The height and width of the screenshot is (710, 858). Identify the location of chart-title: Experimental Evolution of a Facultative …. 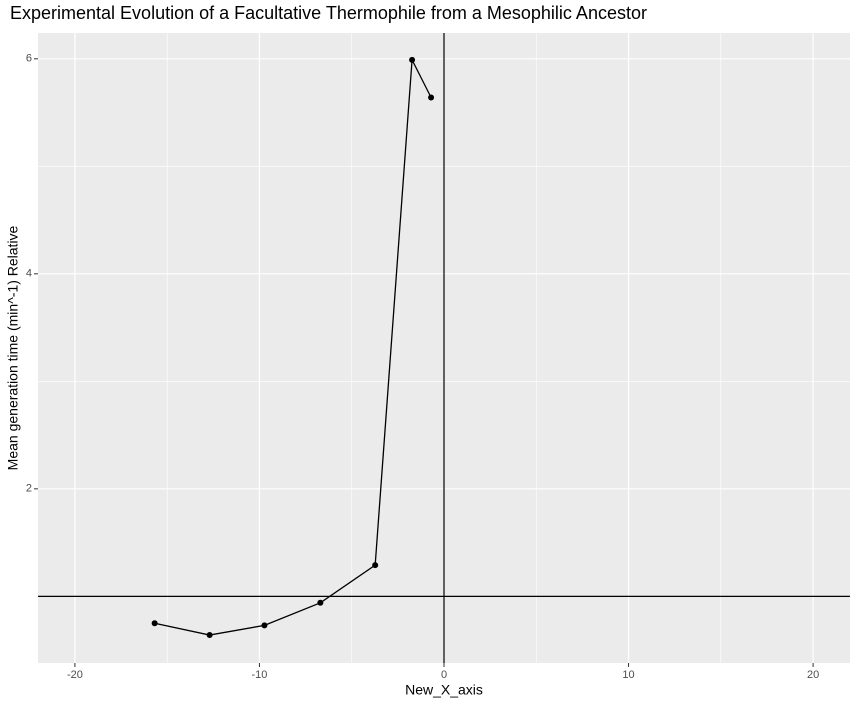
(328, 13).